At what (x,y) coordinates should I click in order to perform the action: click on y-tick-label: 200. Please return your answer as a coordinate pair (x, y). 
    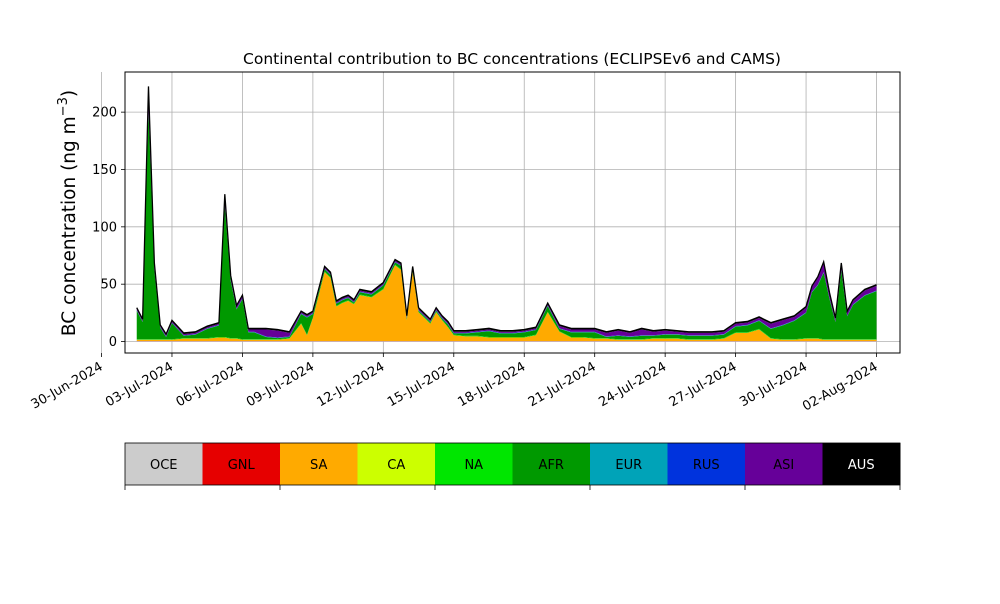
    Looking at the image, I should click on (104, 113).